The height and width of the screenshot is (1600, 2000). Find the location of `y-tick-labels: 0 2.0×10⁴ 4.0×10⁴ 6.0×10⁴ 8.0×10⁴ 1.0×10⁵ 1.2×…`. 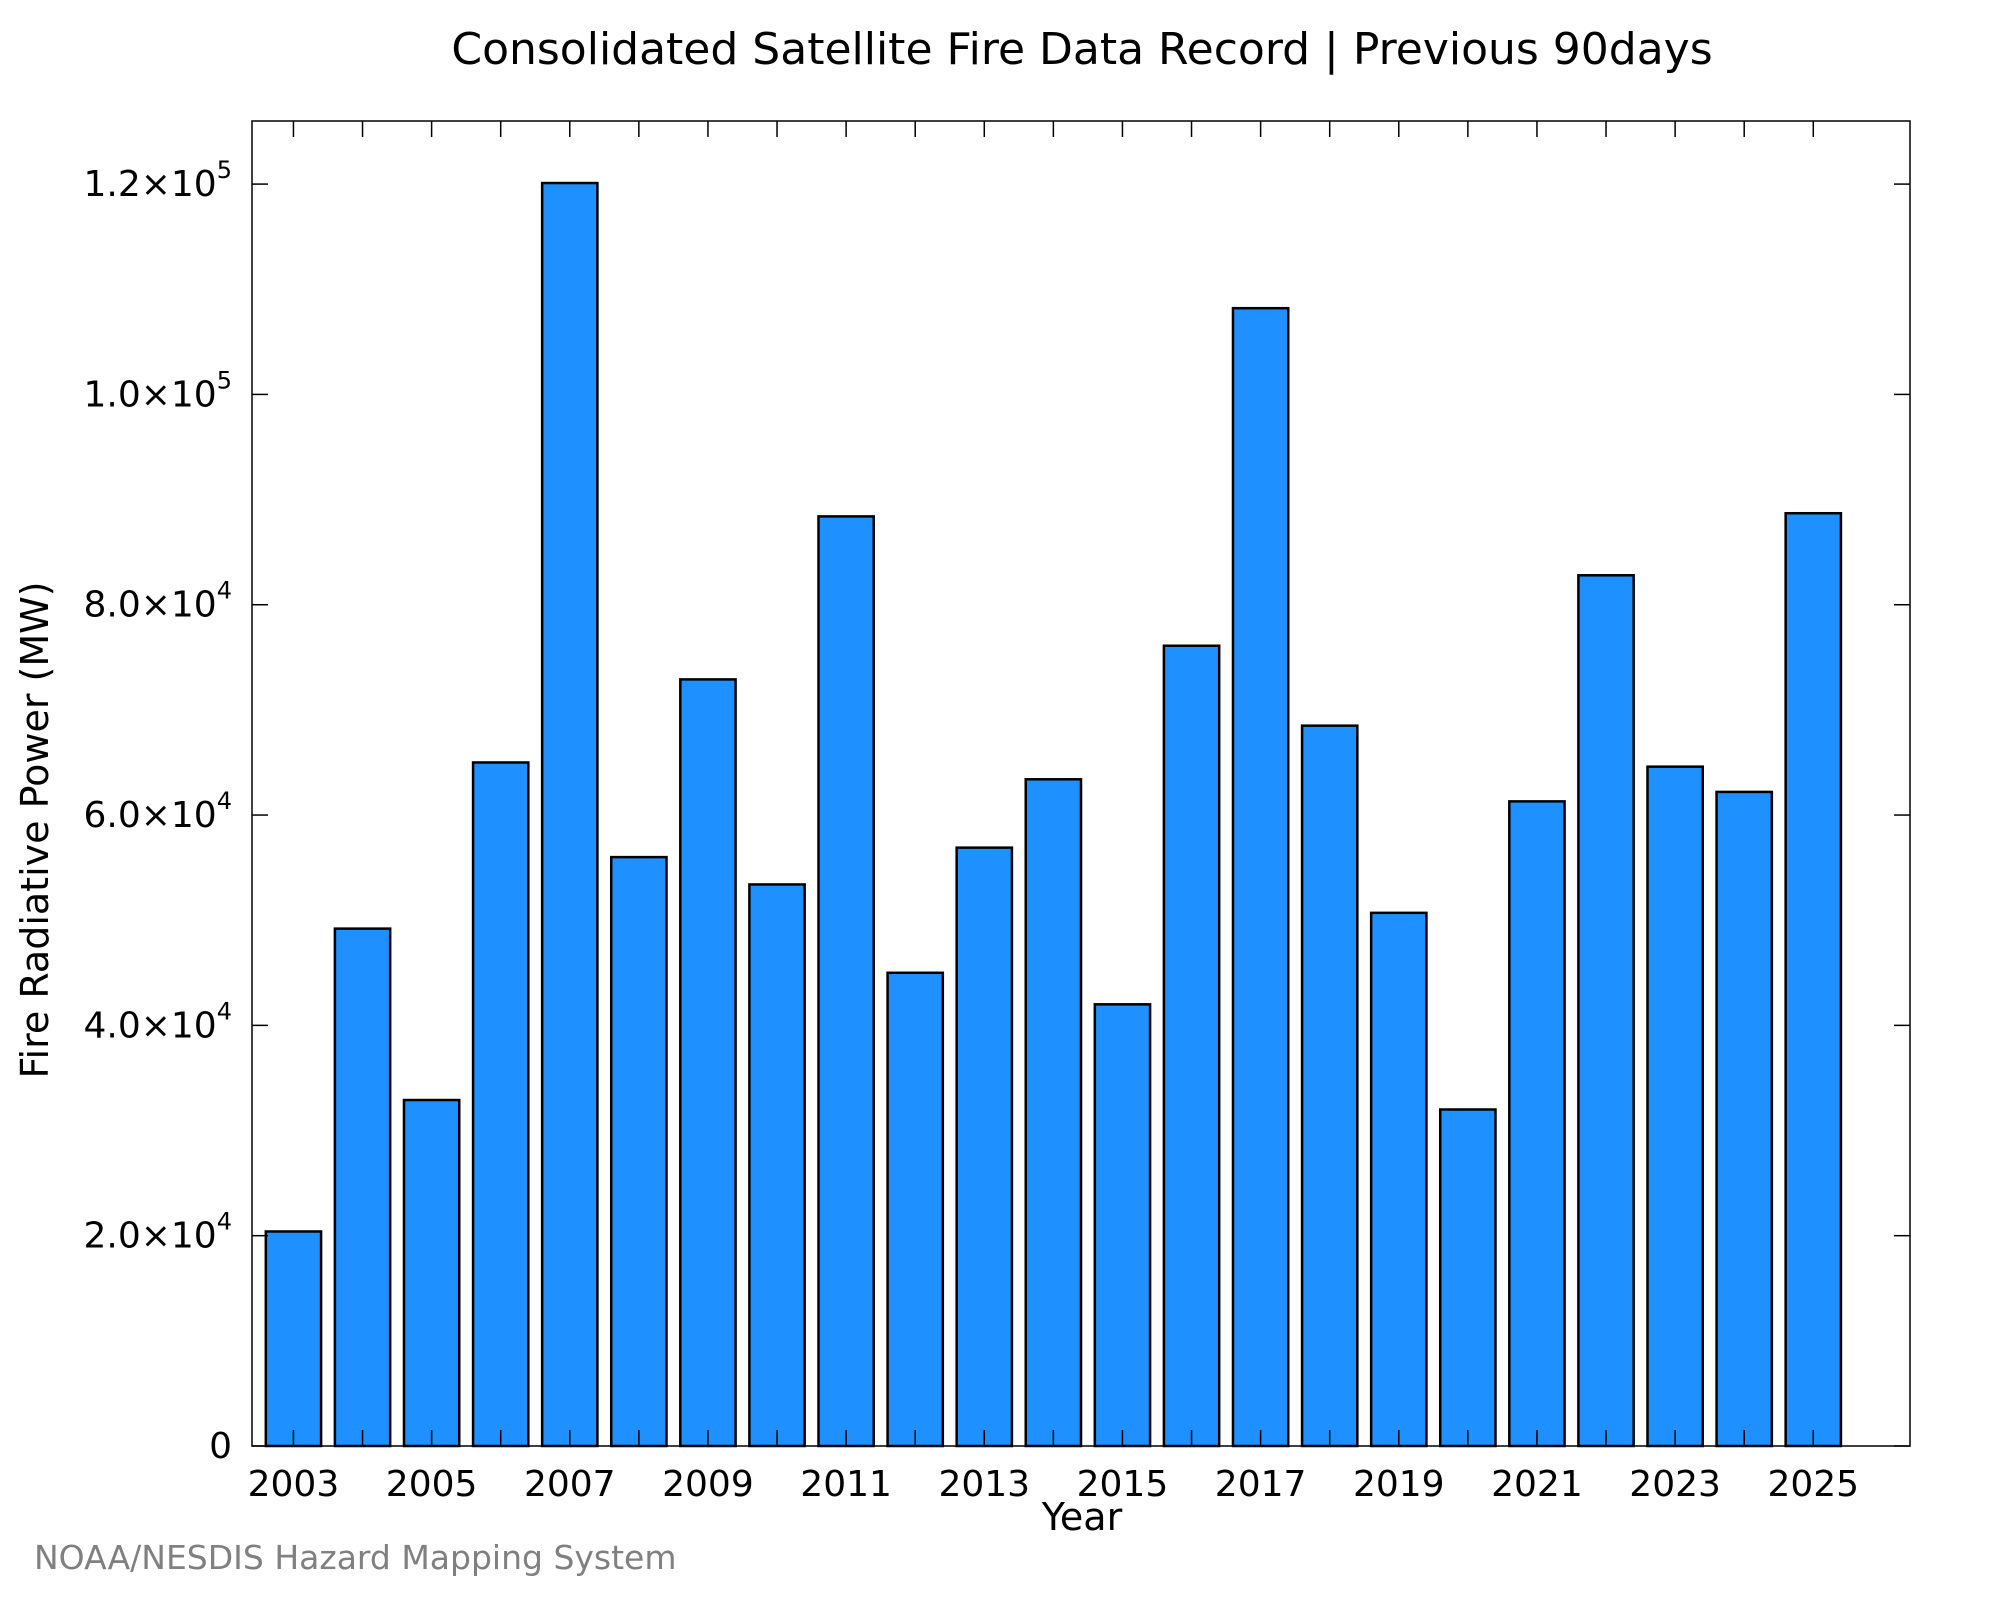

y-tick-labels: 0 2.0×10⁴ 4.0×10⁴ 6.0×10⁴ 8.0×10⁴ 1.0×10⁵ 1.2×… is located at coordinates (157, 811).